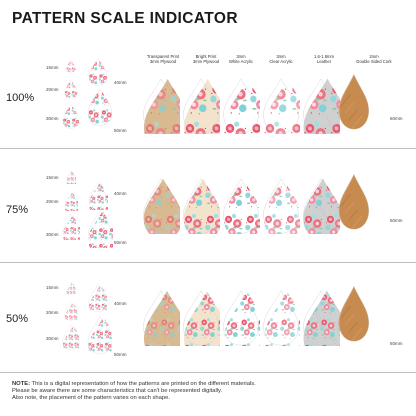 This screenshot has height=416, width=416. What do you see at coordinates (21, 384) in the screenshot?
I see `note-label: NOTE:` at bounding box center [21, 384].